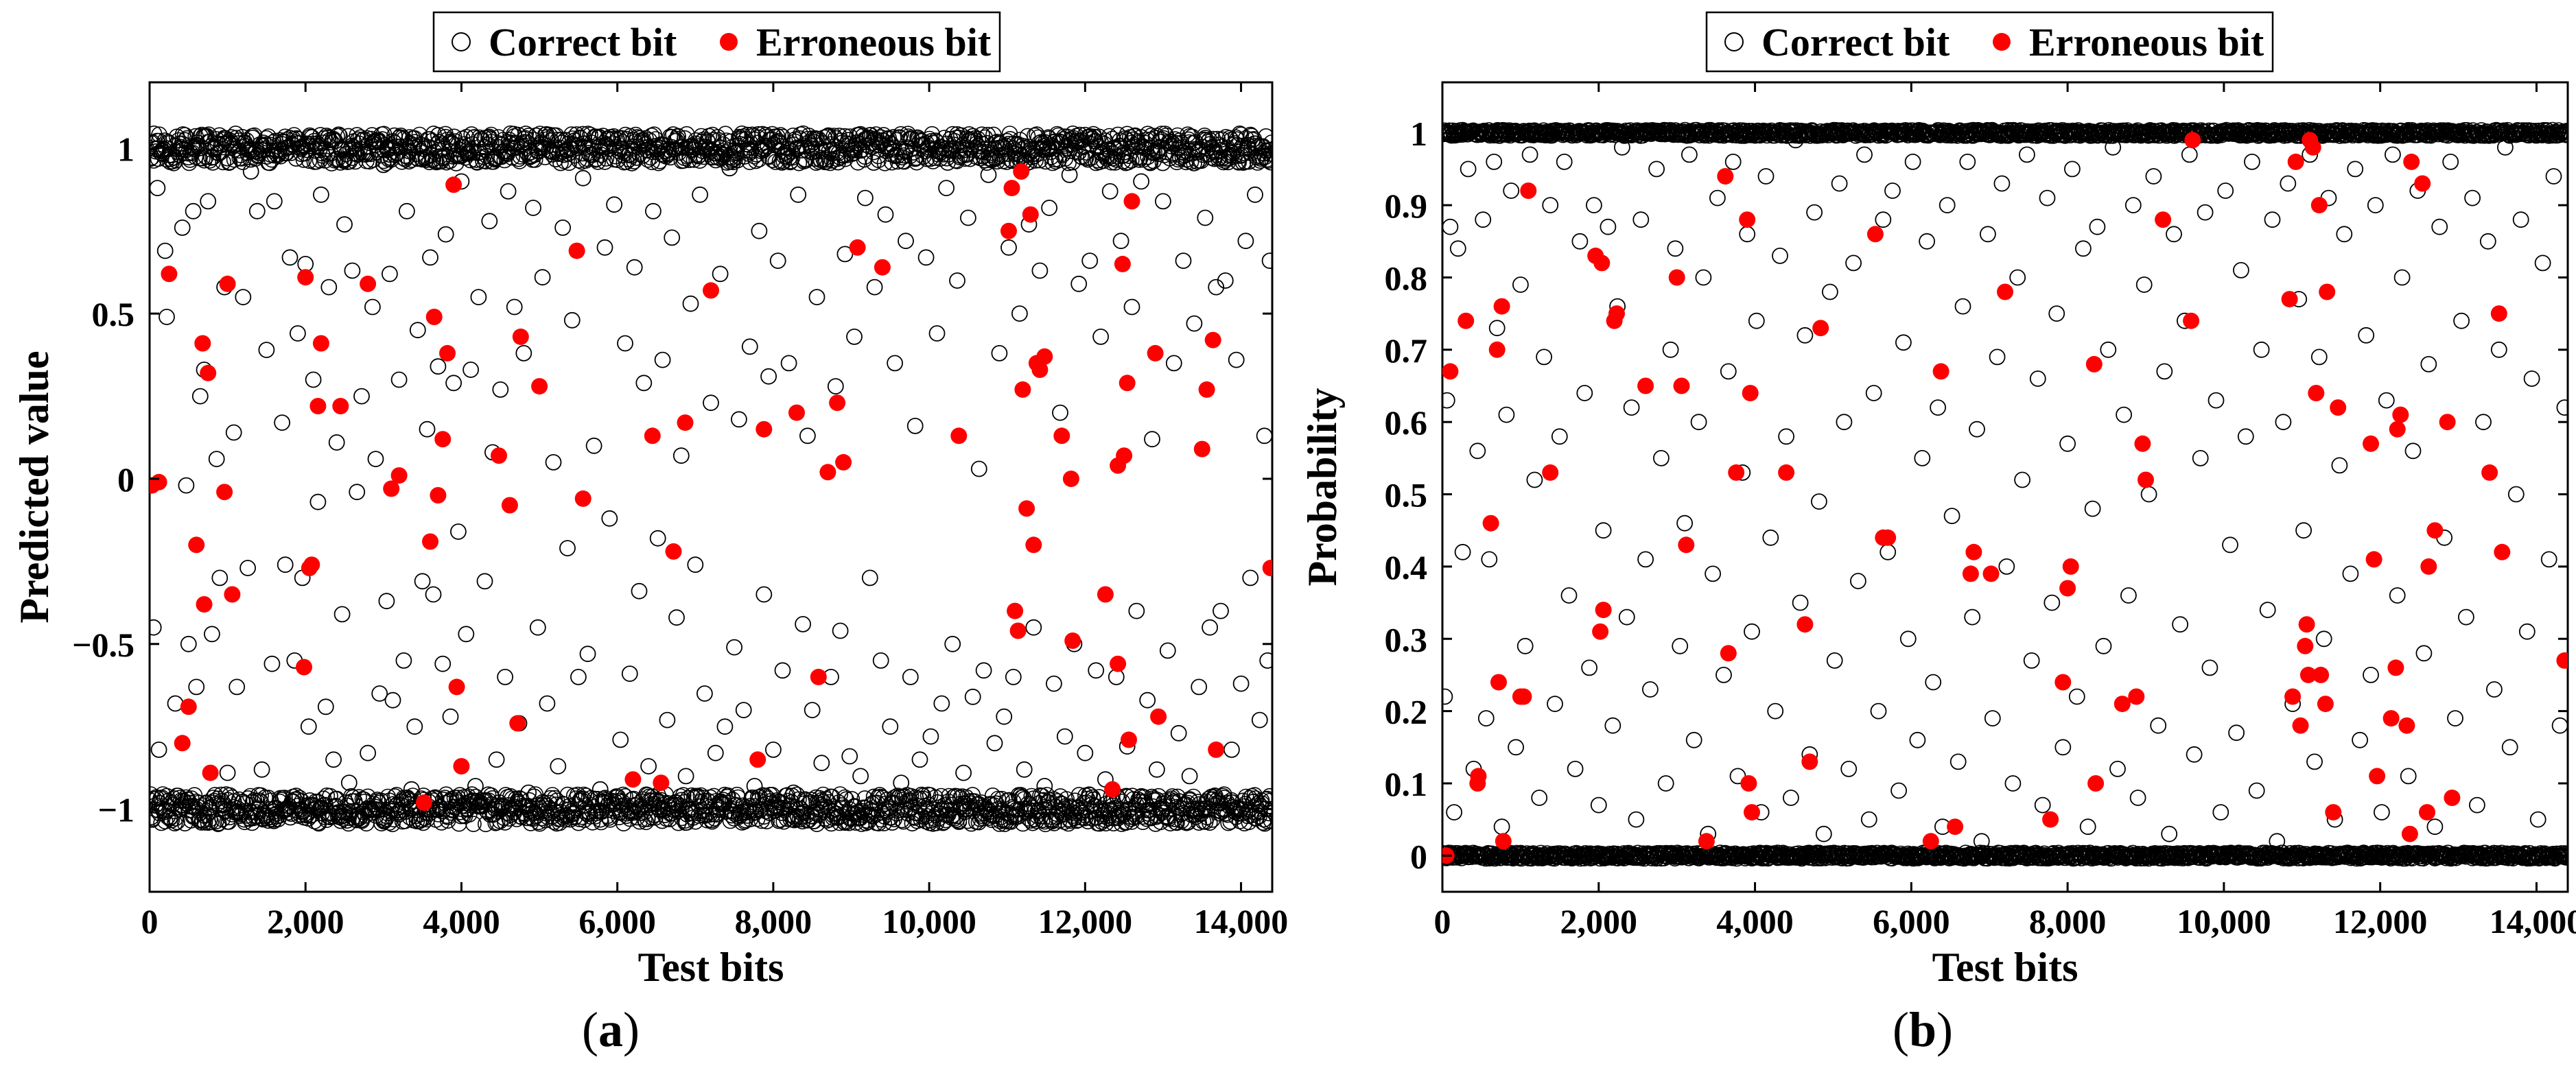  What do you see at coordinates (729, 42) in the screenshot?
I see `legend-marker-erroneous` at bounding box center [729, 42].